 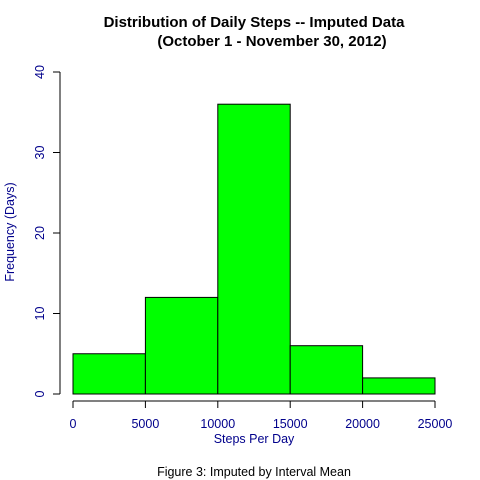 I want to click on x-tick-label: 15000, so click(x=290, y=424).